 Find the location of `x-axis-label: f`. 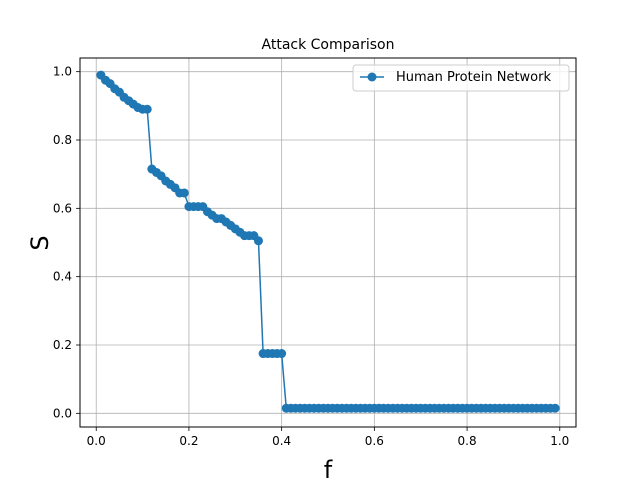

x-axis-label: f is located at coordinates (328, 468).